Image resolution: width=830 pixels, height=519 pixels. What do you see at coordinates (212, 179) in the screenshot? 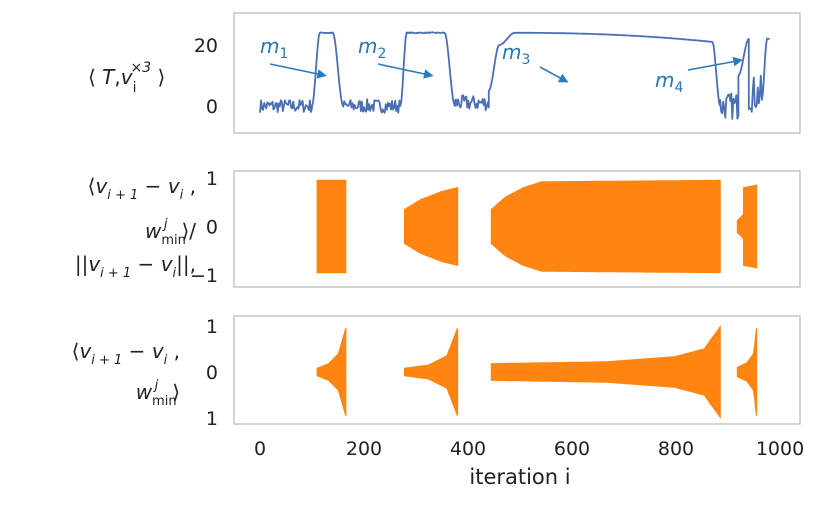
I see `panel-2-ytick-label: 1` at bounding box center [212, 179].